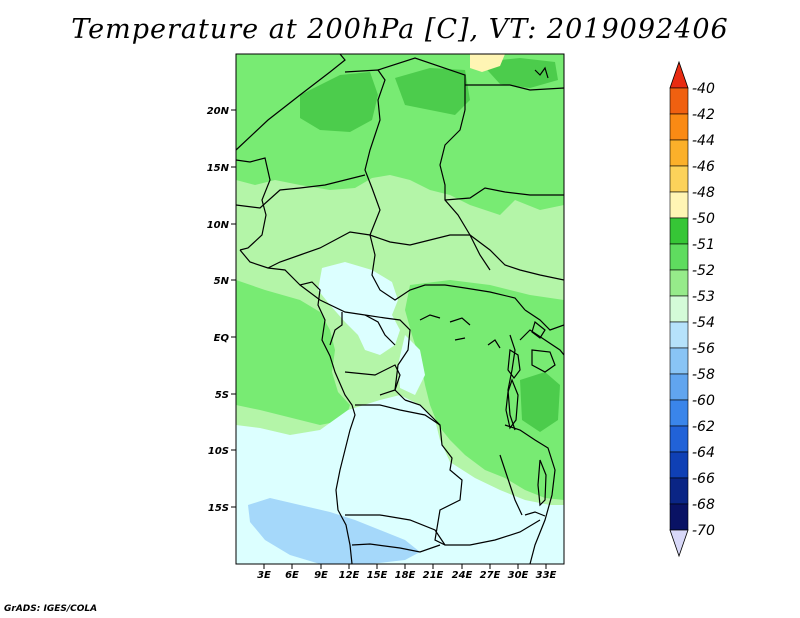 The image size is (800, 618). I want to click on field-deep-cyan-small, so click(370, 552).